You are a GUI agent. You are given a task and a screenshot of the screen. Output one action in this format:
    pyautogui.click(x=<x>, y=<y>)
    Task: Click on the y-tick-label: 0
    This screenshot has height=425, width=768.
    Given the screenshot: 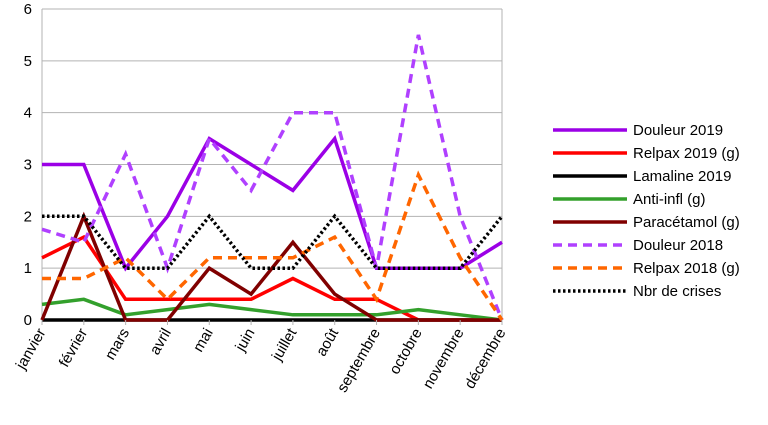 What is the action you would take?
    pyautogui.click(x=28, y=320)
    